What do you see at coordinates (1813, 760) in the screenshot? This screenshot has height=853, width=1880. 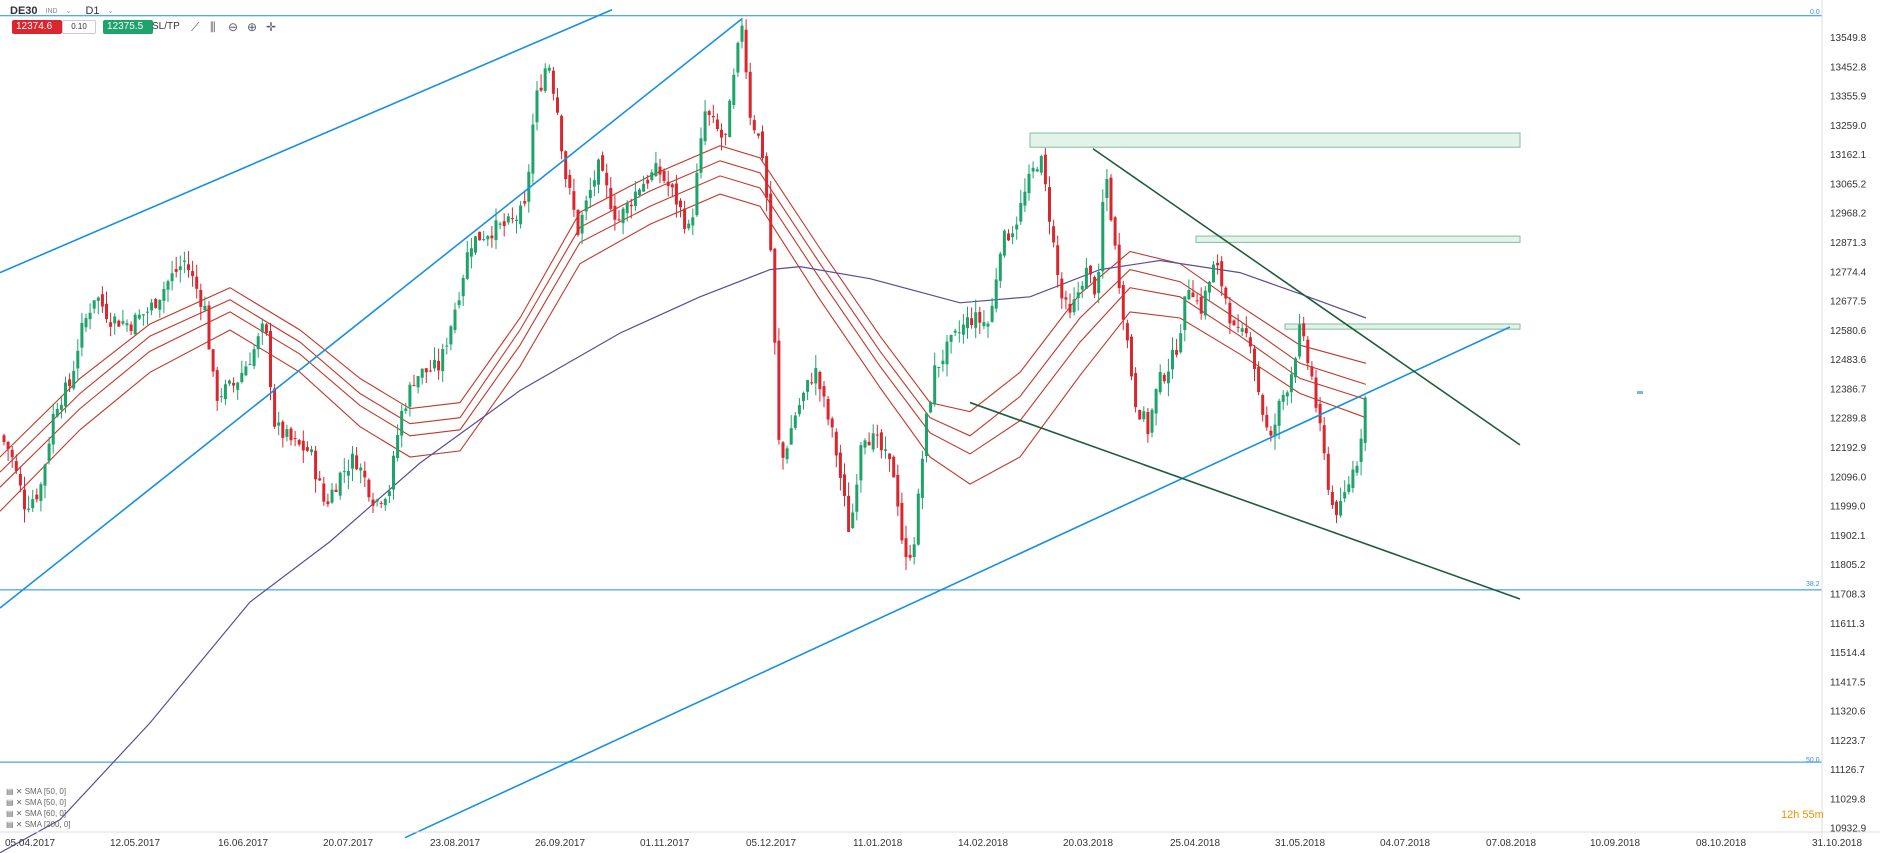 I see `fib-label: 50.0` at bounding box center [1813, 760].